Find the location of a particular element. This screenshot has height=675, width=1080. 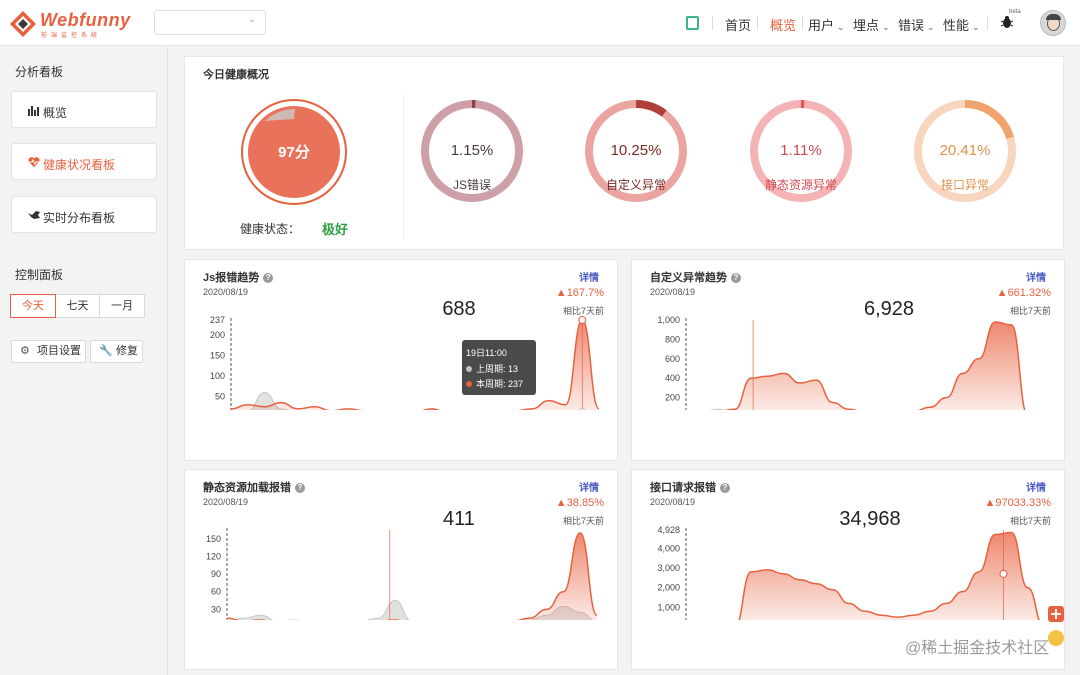

bar-chart-icon is located at coordinates (33, 111).